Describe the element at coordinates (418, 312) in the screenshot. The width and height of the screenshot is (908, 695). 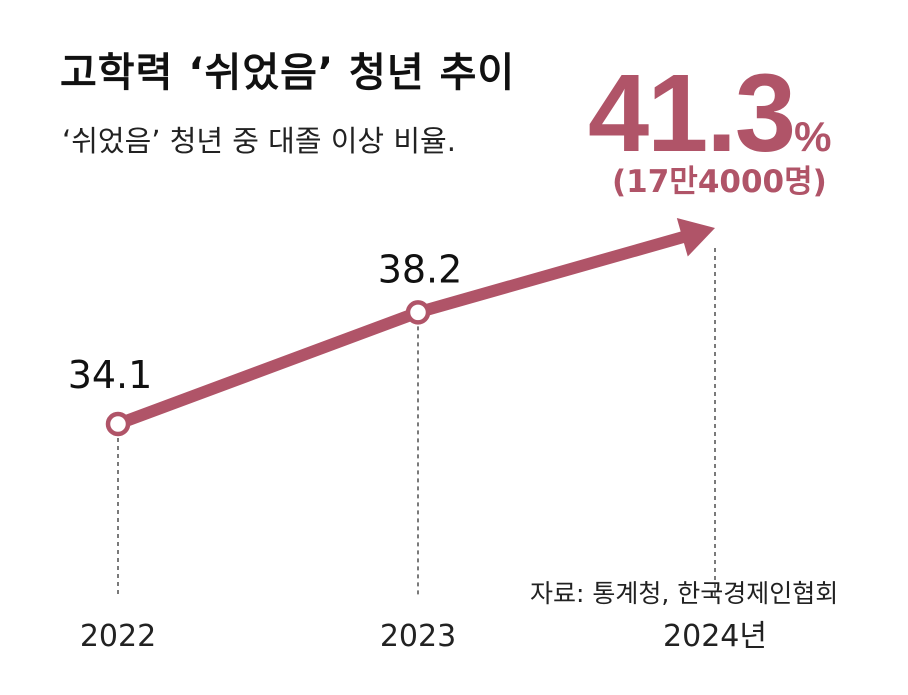
I see `data-point-2023` at that location.